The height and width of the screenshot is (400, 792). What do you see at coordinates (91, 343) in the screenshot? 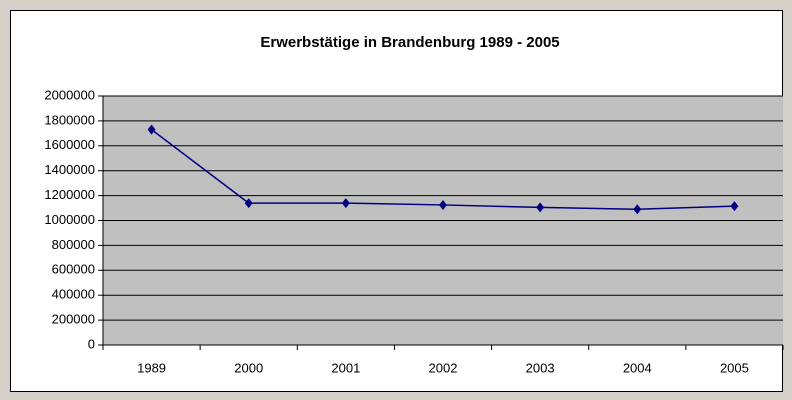
I see `y-tick-label: 0` at bounding box center [91, 343].